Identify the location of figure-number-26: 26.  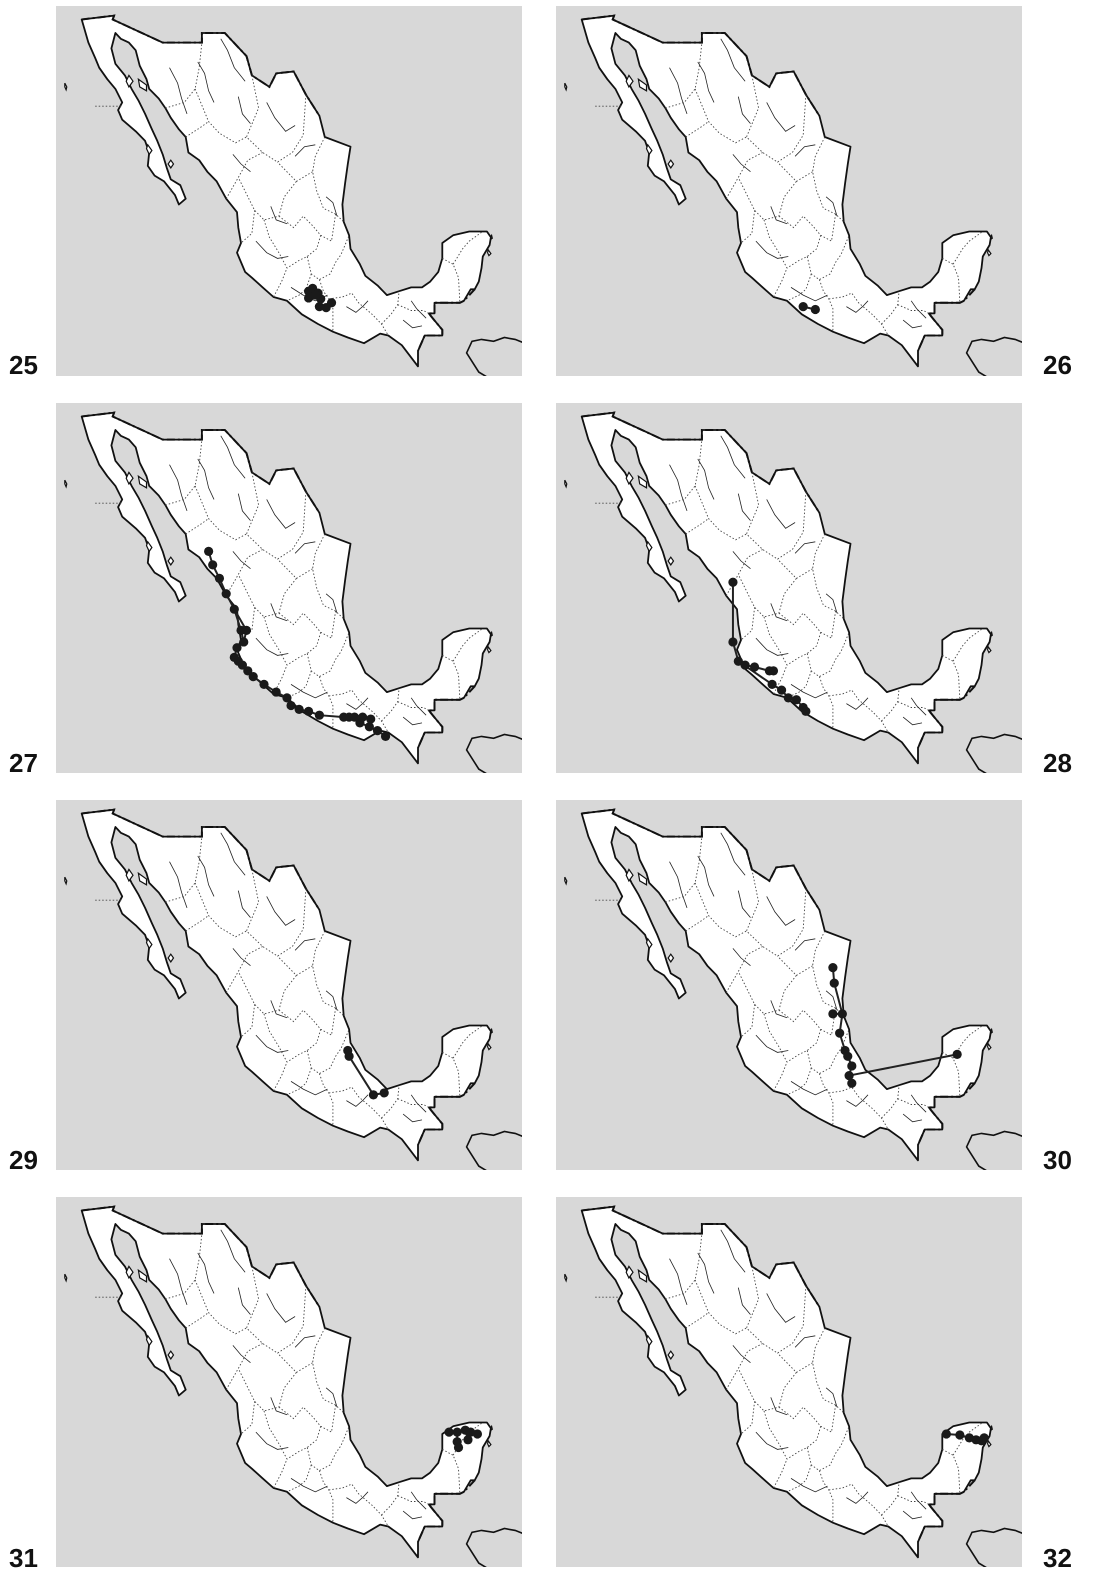
(1057, 365).